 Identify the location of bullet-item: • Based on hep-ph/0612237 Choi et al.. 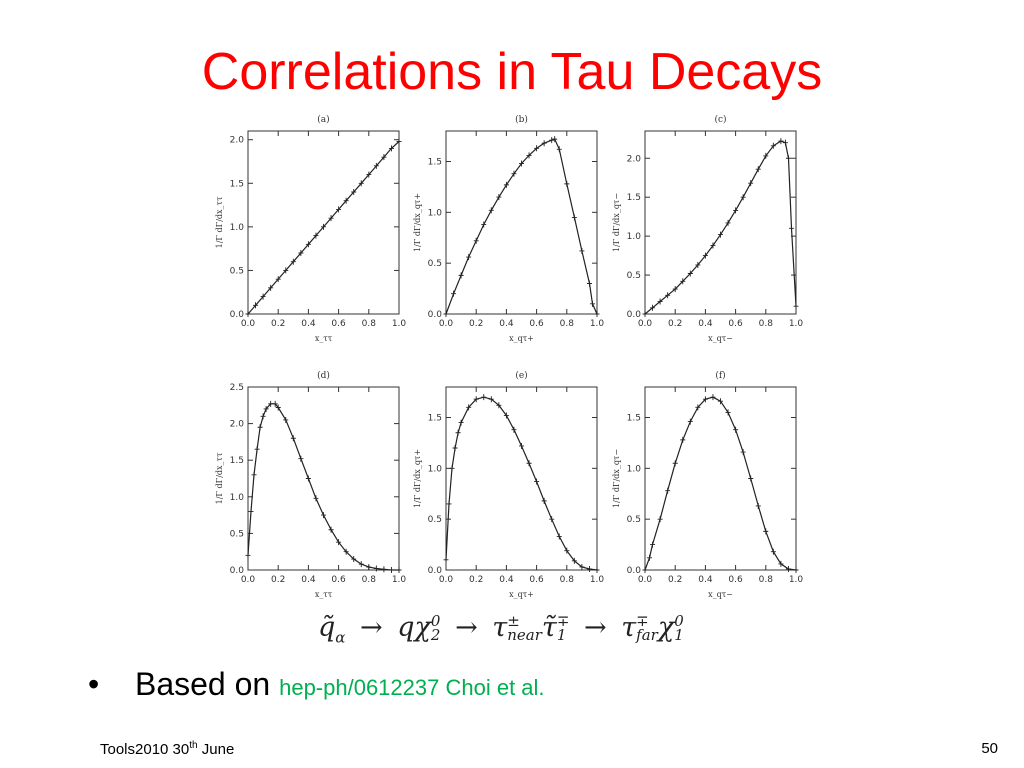
(316, 684).